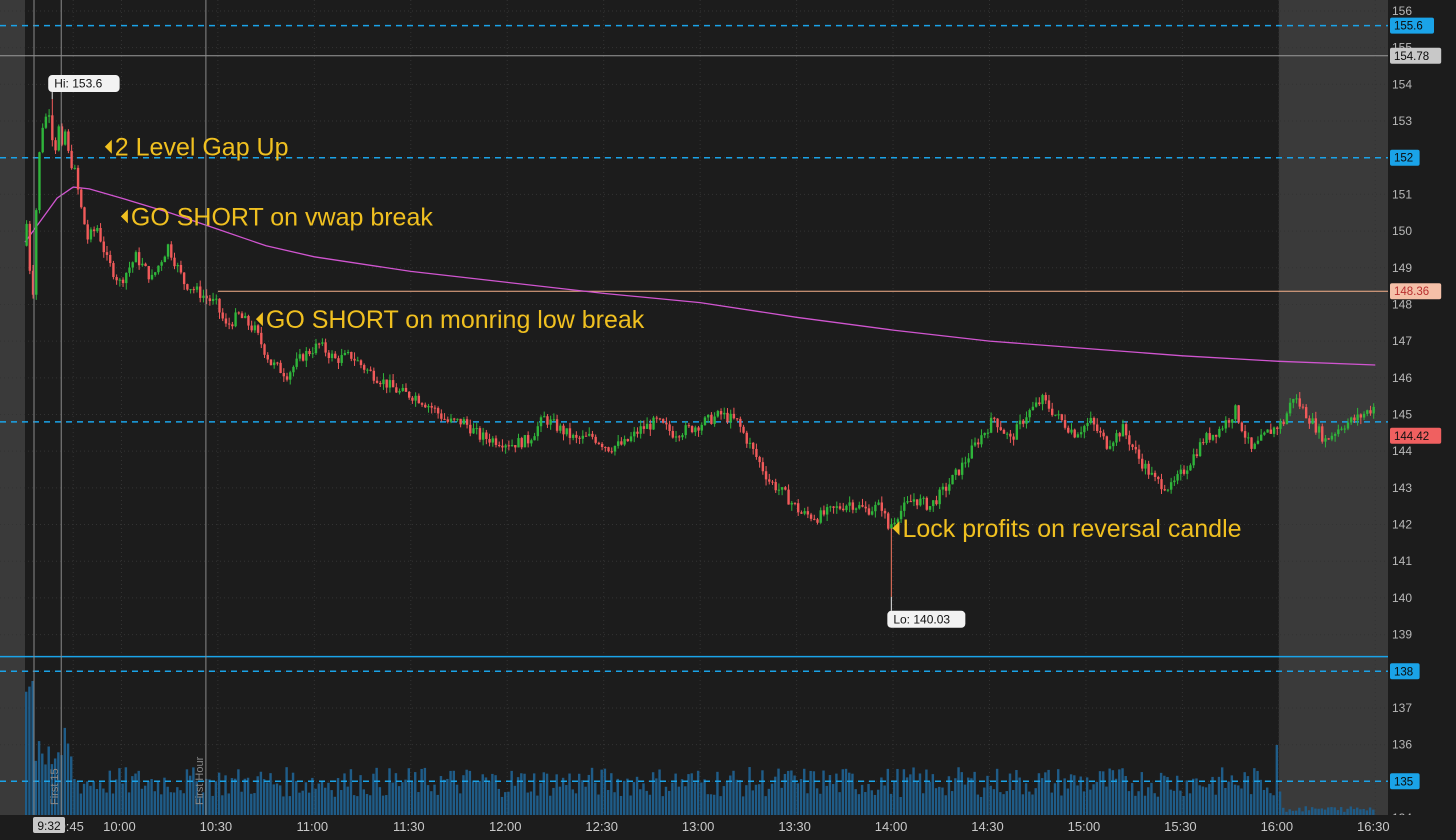  I want to click on x-tick-label: 16:30, so click(1373, 826).